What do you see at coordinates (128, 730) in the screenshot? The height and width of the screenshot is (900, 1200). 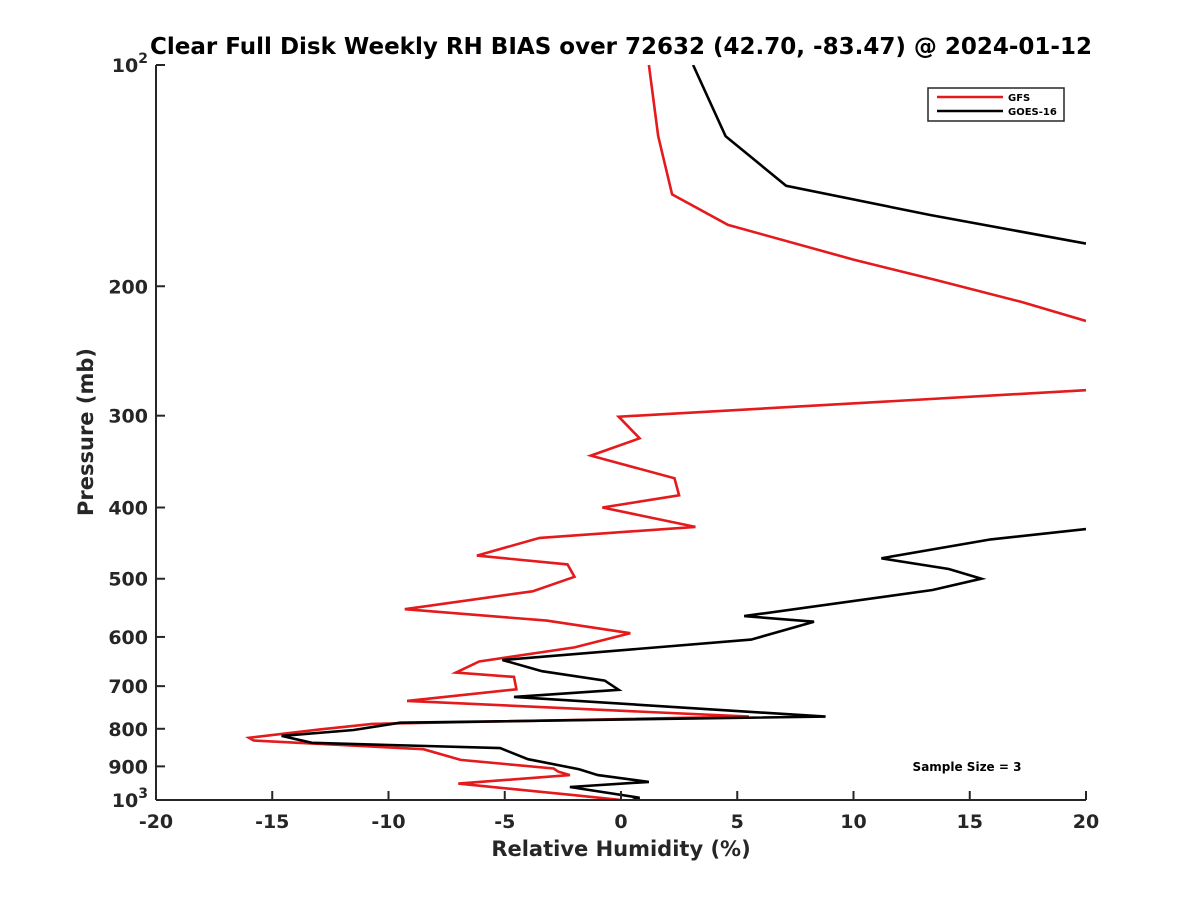 I see `y-tick-label: 800` at bounding box center [128, 730].